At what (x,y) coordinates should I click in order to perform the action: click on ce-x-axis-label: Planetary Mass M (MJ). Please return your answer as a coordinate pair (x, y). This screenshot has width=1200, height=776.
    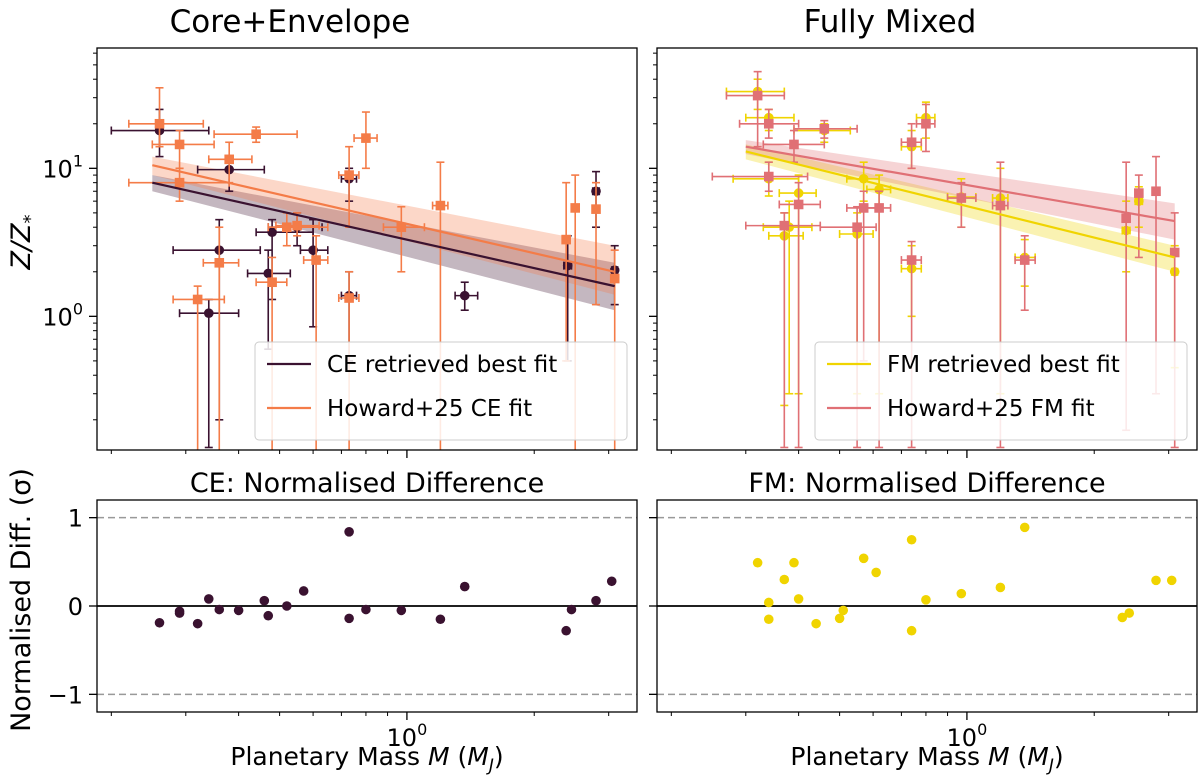
    Looking at the image, I should click on (366, 759).